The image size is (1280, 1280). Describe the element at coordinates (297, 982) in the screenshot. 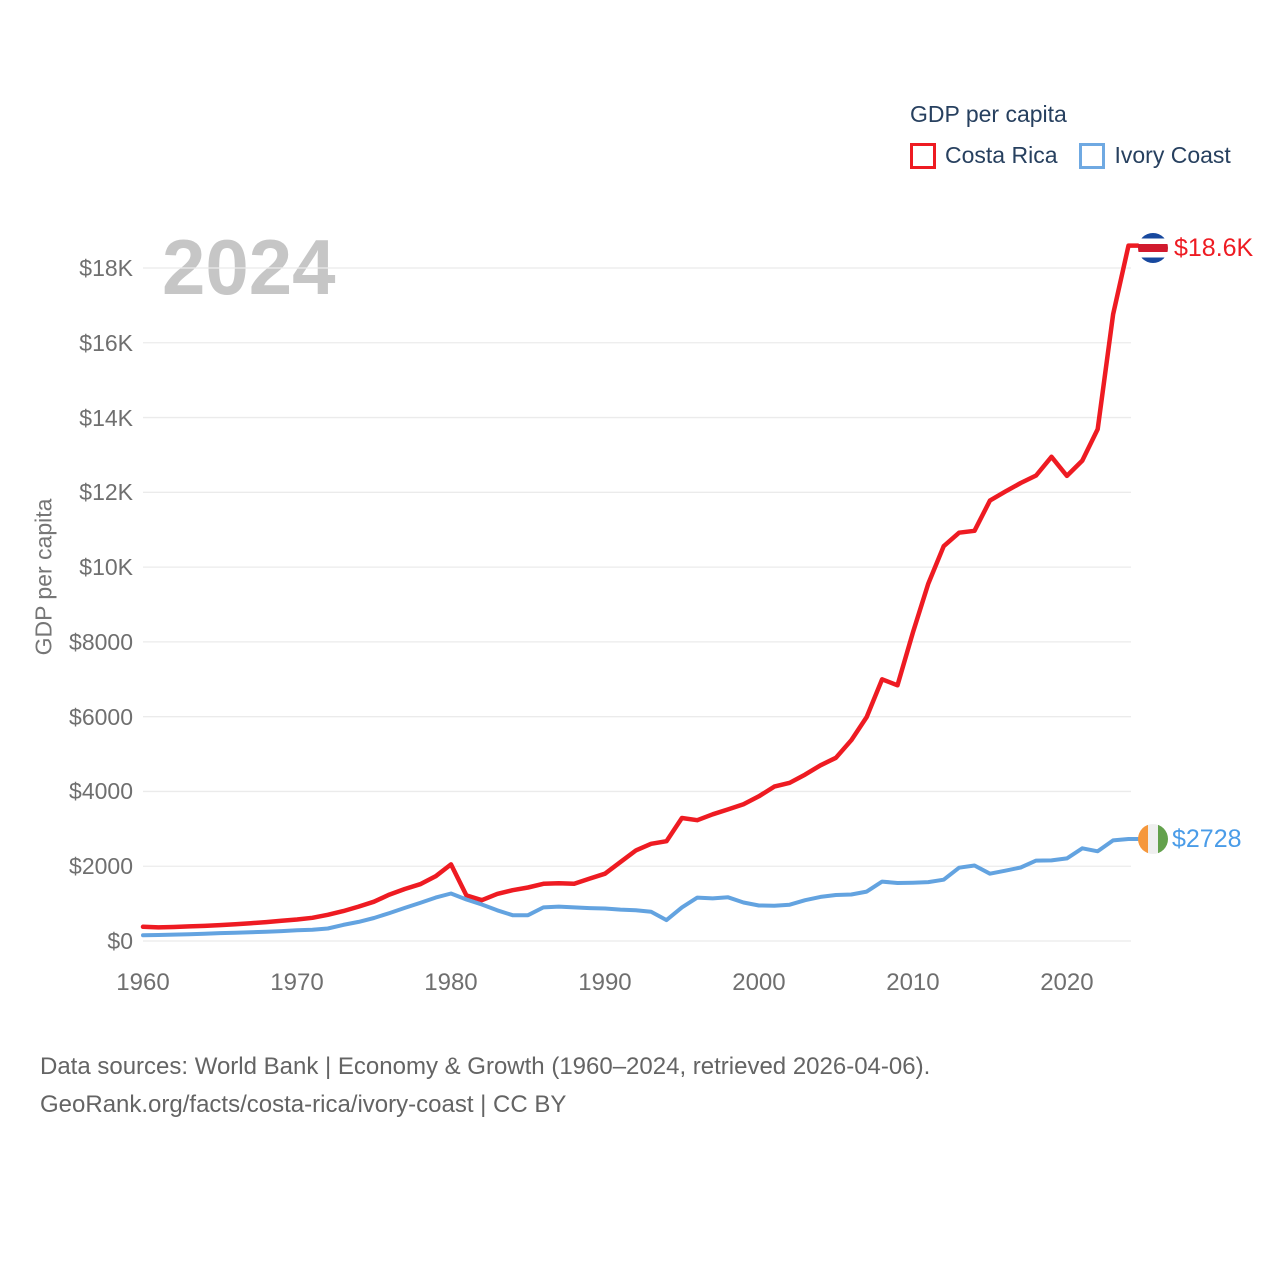

I see `x-tick-label: 1970` at that location.